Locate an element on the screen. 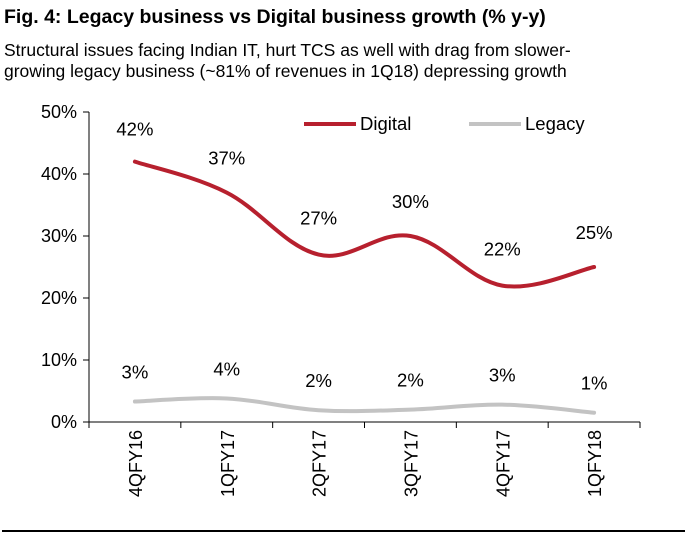  y-tick-label: 50% is located at coordinates (59, 112).